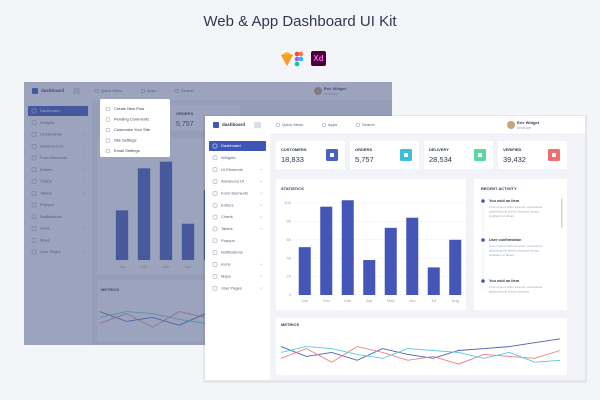  Describe the element at coordinates (395, 125) in the screenshot. I see `topbar` at that location.